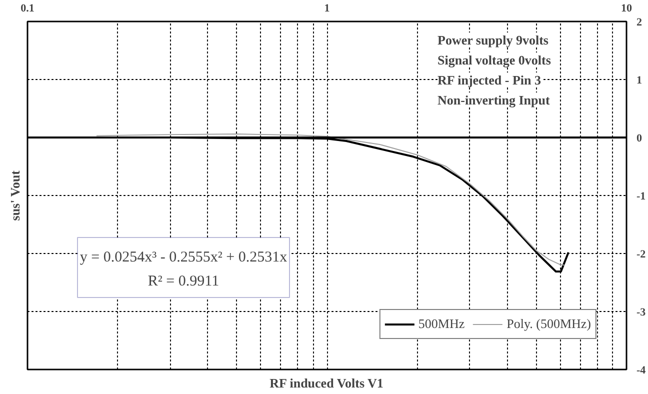 Image resolution: width=648 pixels, height=394 pixels. Describe the element at coordinates (493, 40) in the screenshot. I see `annotation: Power supply 9volts` at that location.